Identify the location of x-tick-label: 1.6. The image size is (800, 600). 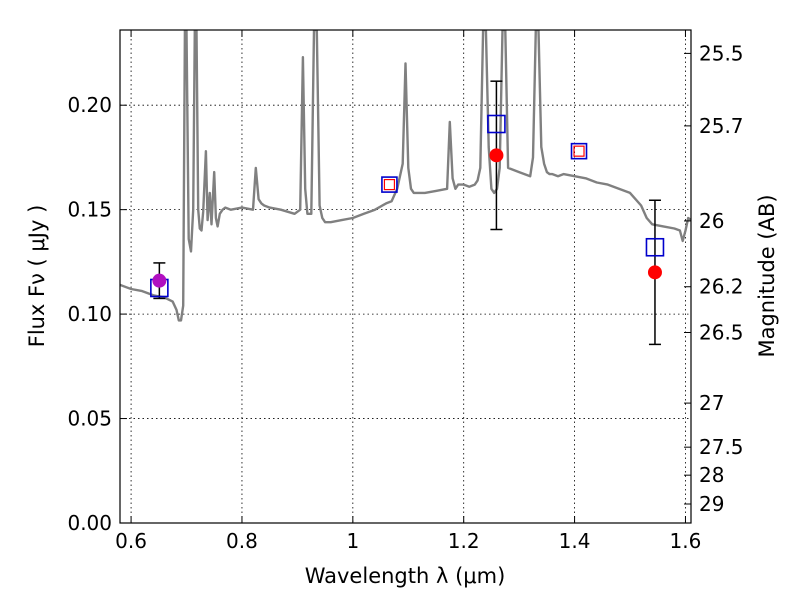
(686, 541).